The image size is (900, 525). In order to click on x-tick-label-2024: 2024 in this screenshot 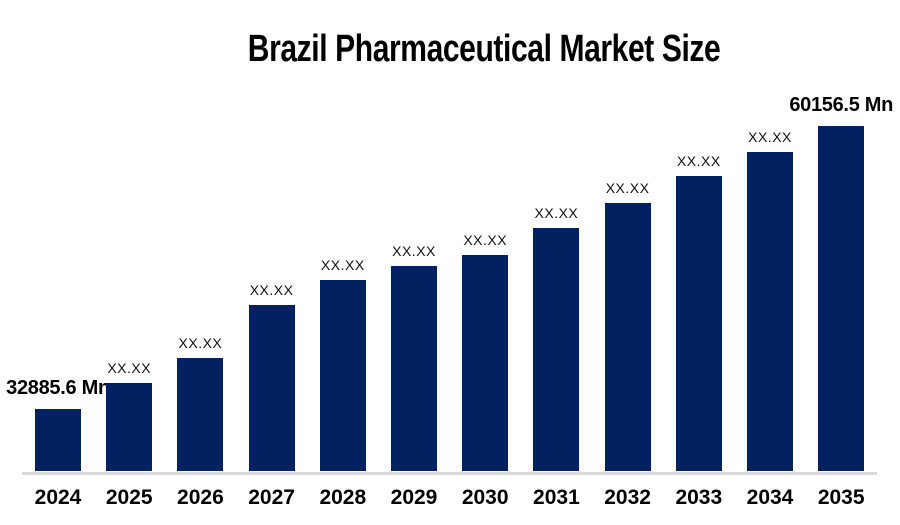, I will do `click(58, 497)`.